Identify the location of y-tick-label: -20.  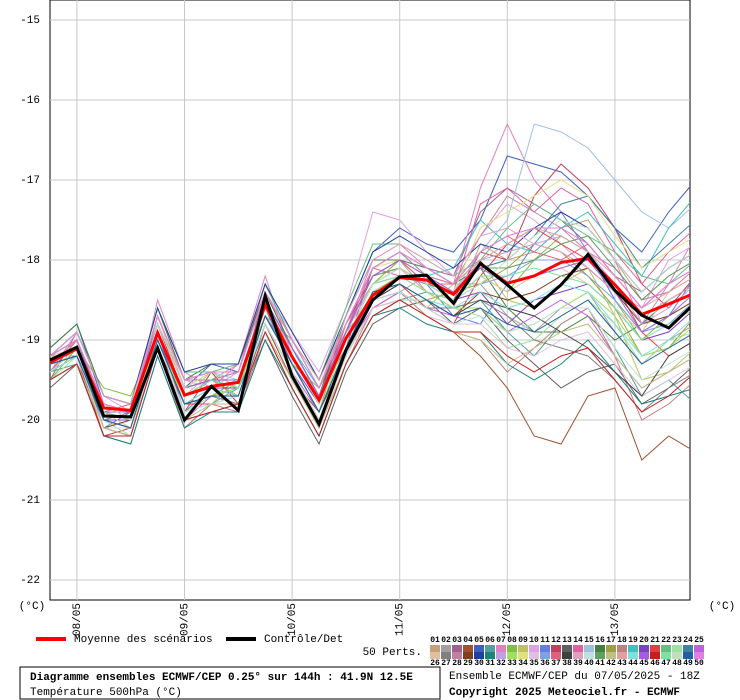
(30, 421).